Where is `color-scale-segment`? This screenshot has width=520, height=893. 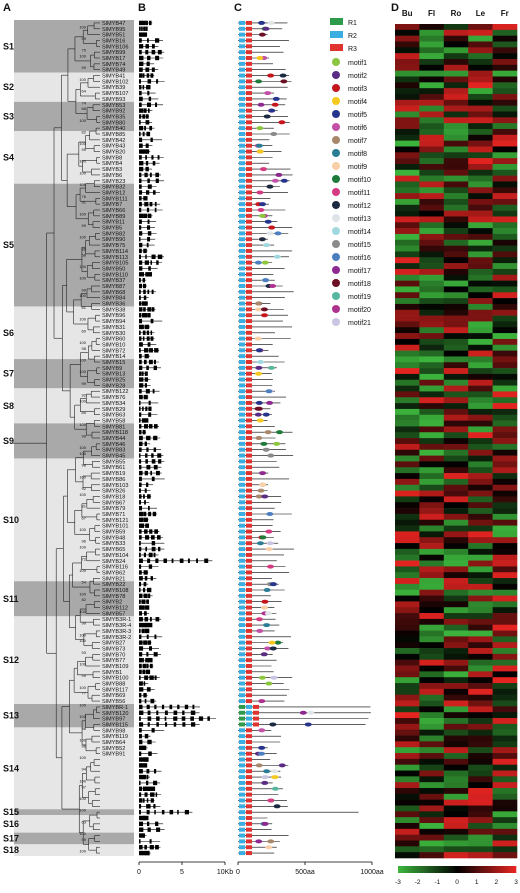
color-scale-segment is located at coordinates (432, 869).